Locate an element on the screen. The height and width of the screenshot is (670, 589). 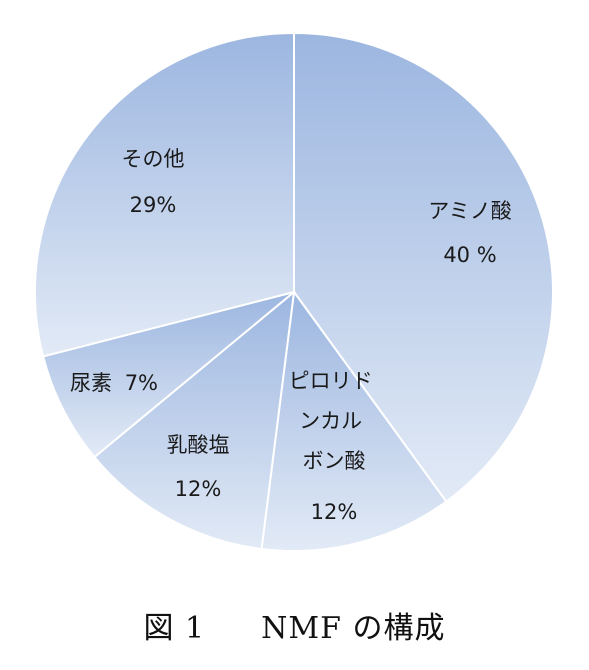
slice-value-lactate: 12% is located at coordinates (198, 489).